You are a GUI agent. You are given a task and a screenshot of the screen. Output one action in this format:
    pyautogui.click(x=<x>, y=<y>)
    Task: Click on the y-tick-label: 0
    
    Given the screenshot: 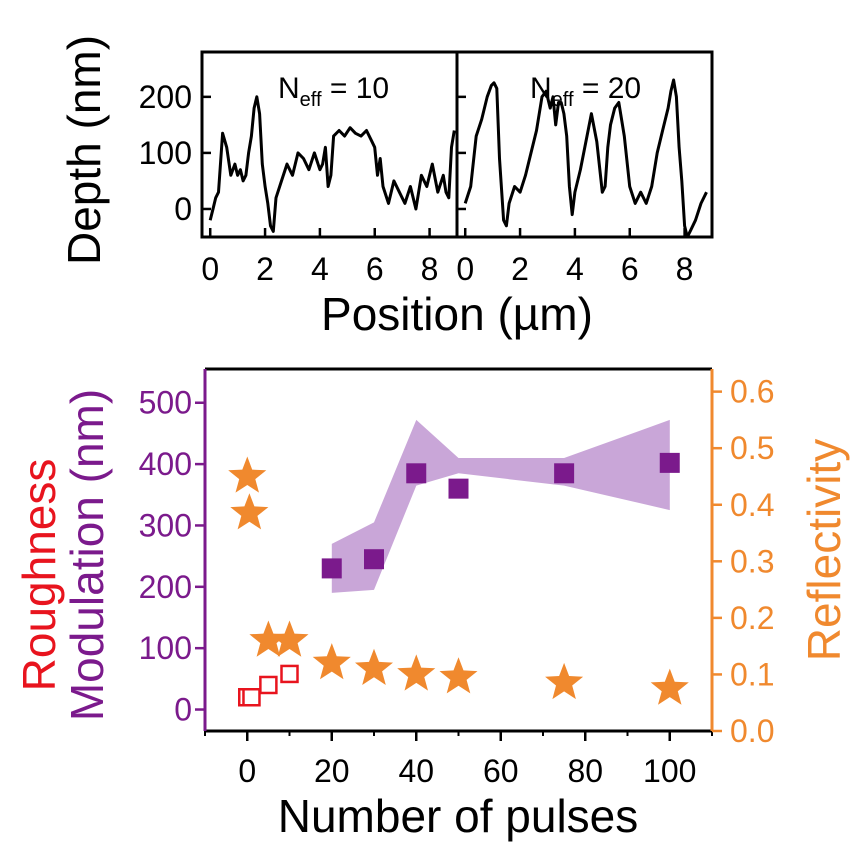 What is the action you would take?
    pyautogui.click(x=183, y=209)
    